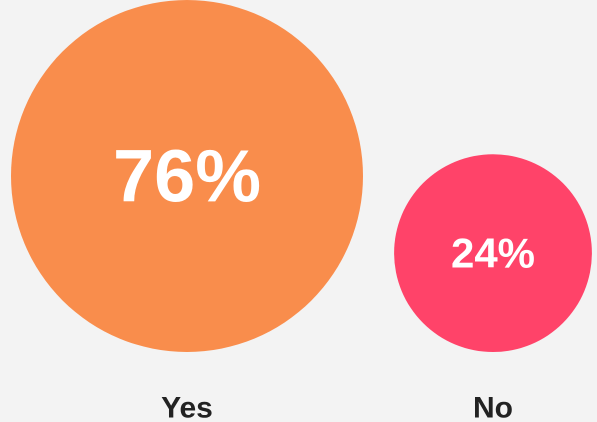 The image size is (597, 422). I want to click on category-label-yes: Yes, so click(187, 407).